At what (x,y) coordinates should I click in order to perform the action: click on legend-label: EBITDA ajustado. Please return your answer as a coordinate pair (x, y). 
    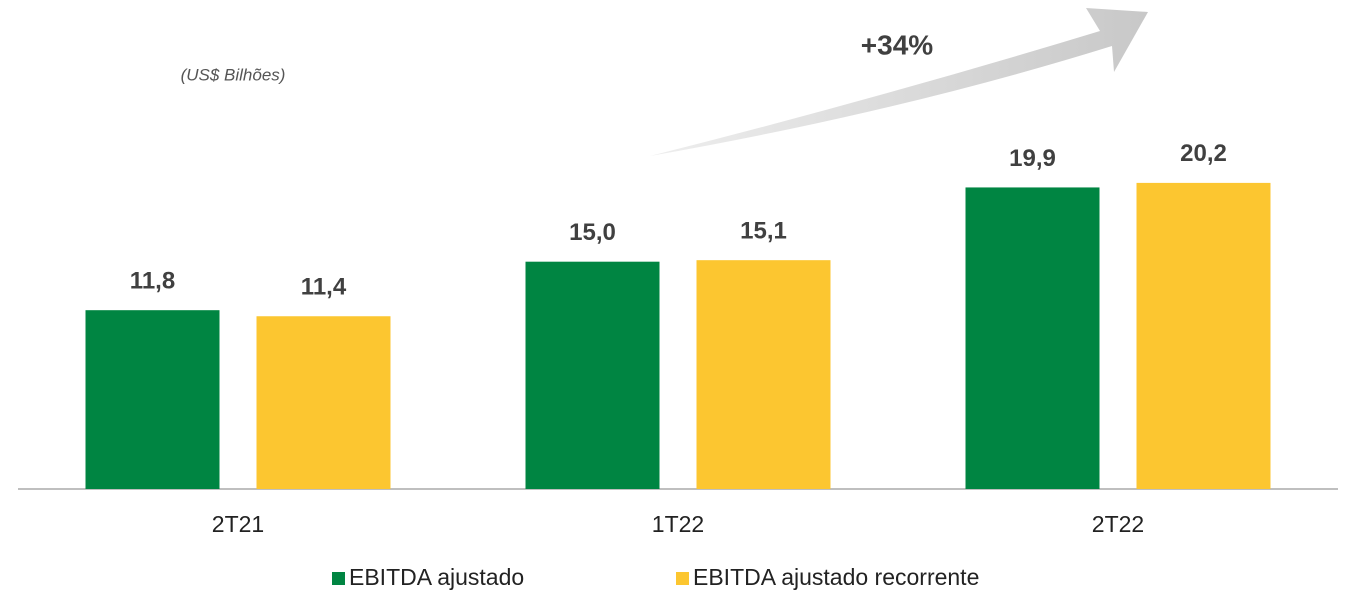
    Looking at the image, I should click on (436, 577).